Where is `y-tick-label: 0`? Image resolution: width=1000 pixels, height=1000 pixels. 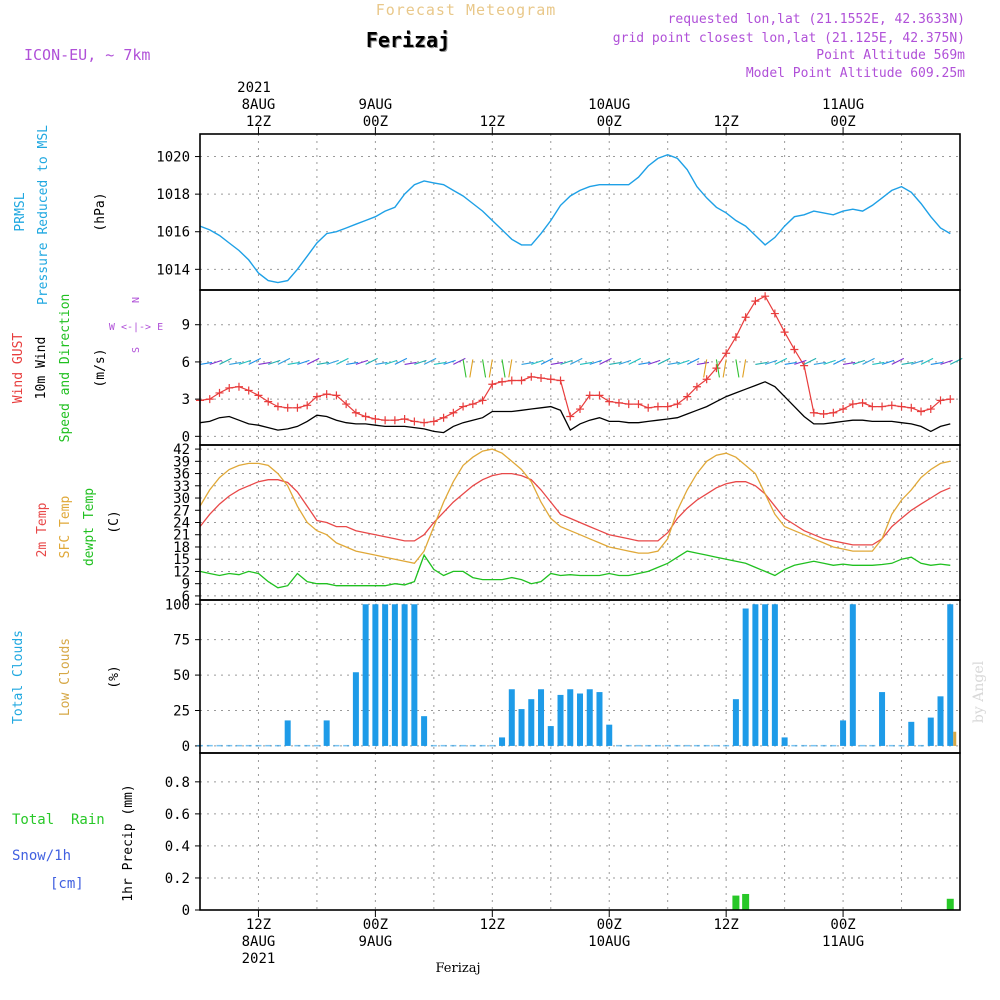 y-tick-label: 0 is located at coordinates (186, 437).